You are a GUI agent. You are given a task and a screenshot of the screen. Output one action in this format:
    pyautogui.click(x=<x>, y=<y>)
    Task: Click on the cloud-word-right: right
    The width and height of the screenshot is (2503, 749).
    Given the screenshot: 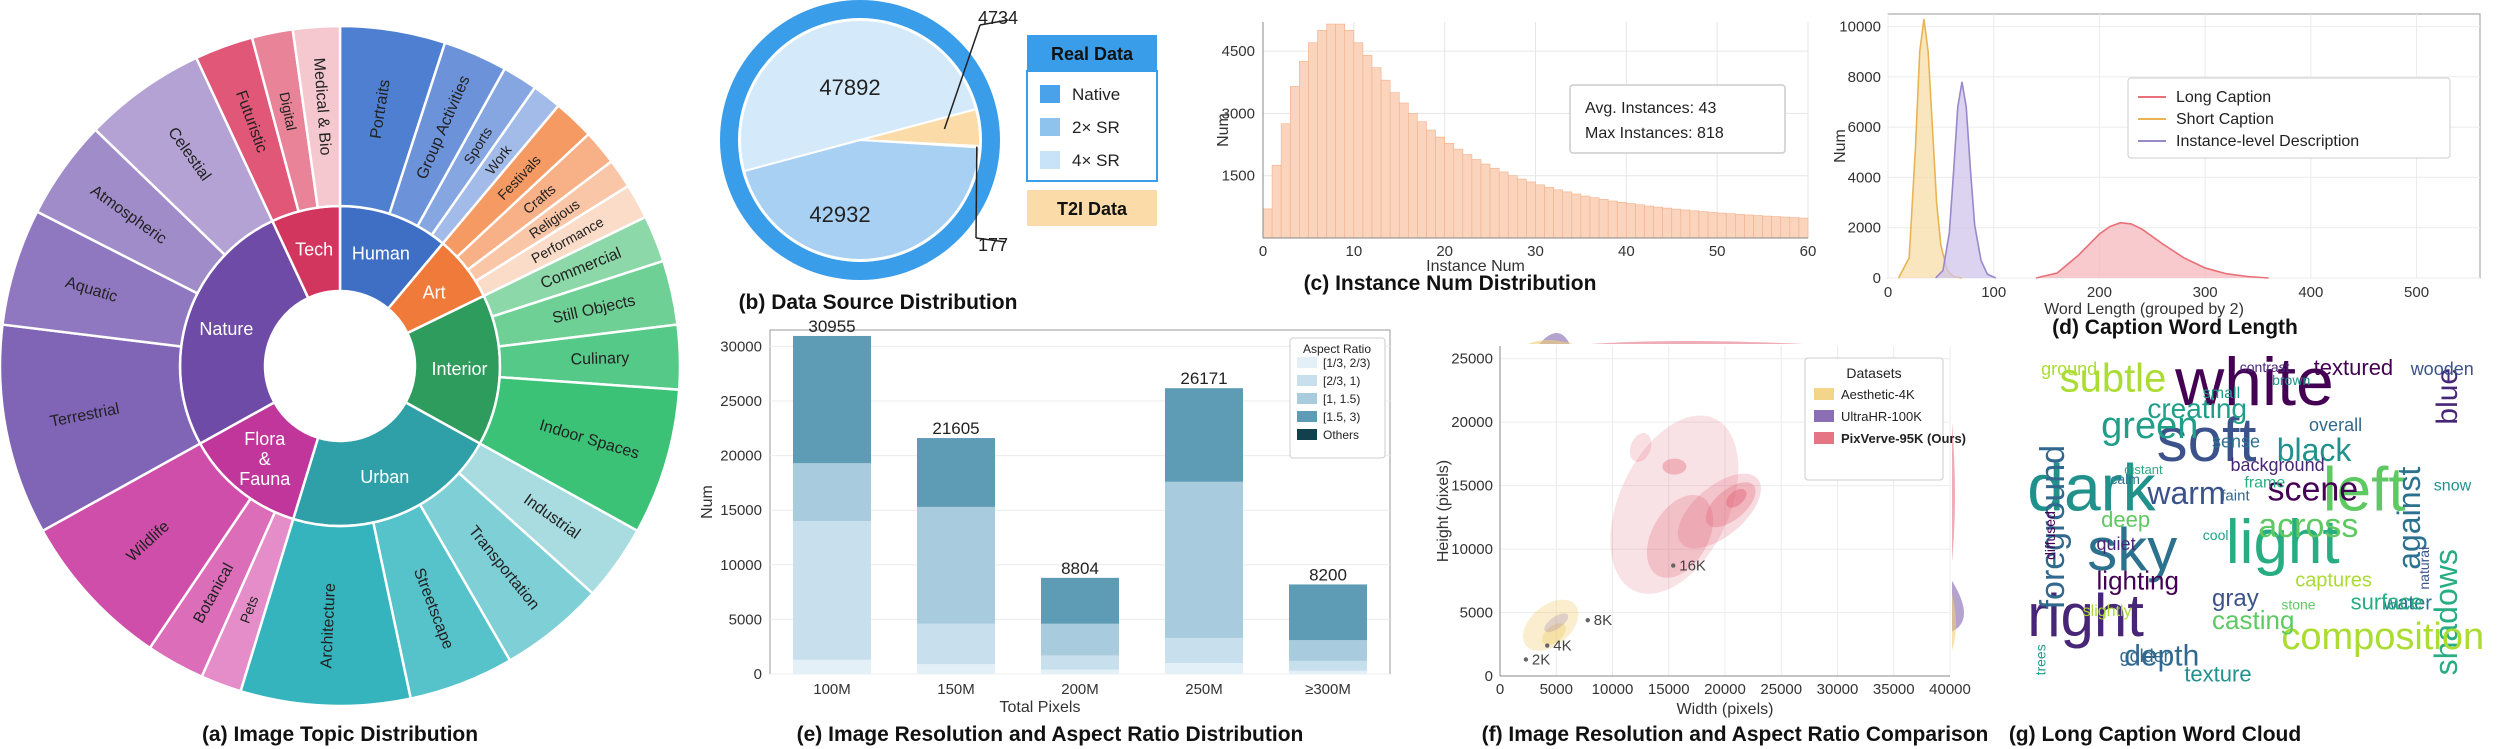 What is the action you would take?
    pyautogui.click(x=2085, y=615)
    